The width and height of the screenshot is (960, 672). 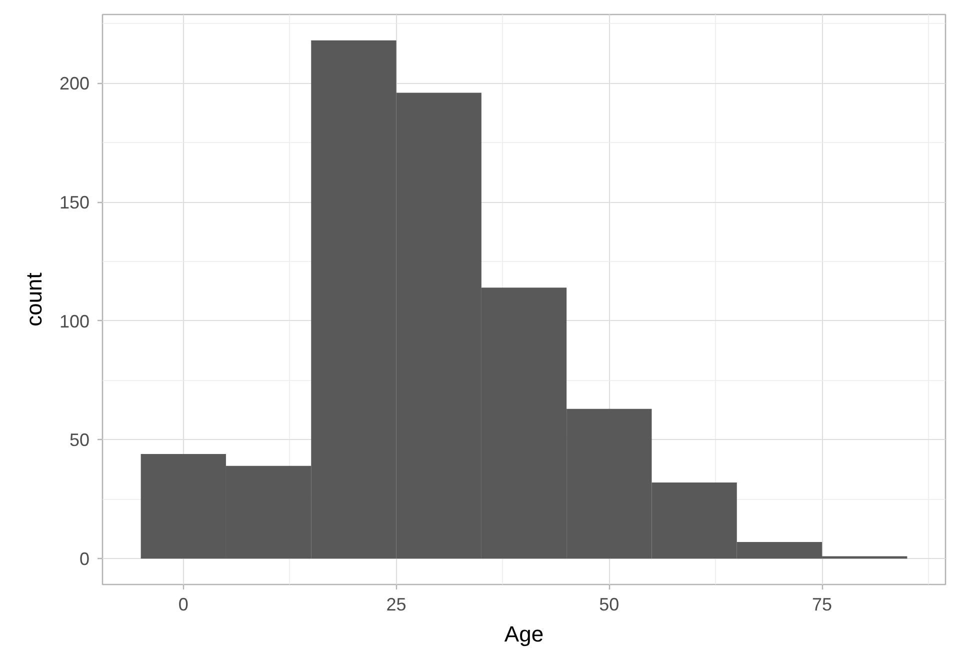 I want to click on x-tick-label: 50, so click(x=609, y=604).